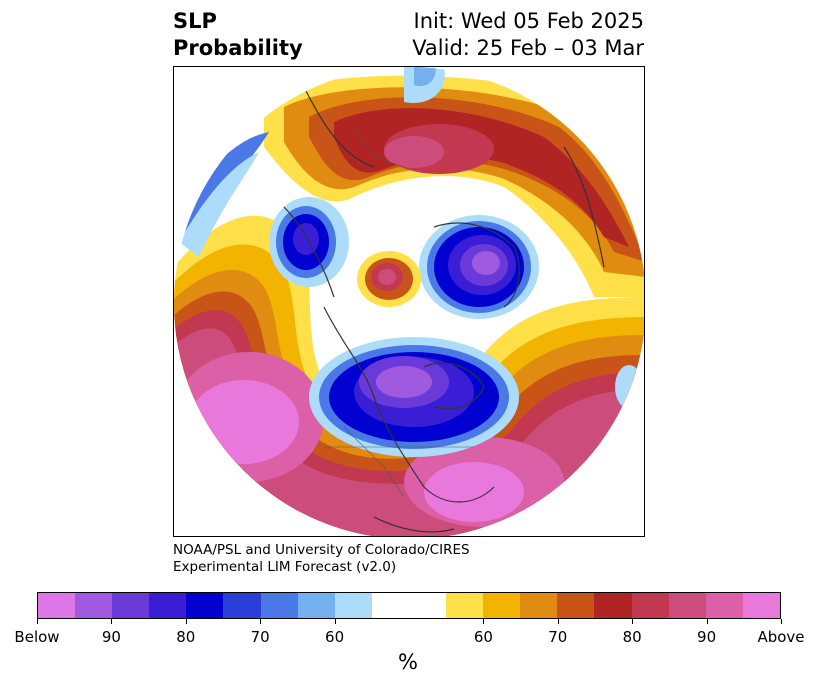 The image size is (819, 686). What do you see at coordinates (528, 21) in the screenshot?
I see `init-date: Init: Wed 05 Feb 2025` at bounding box center [528, 21].